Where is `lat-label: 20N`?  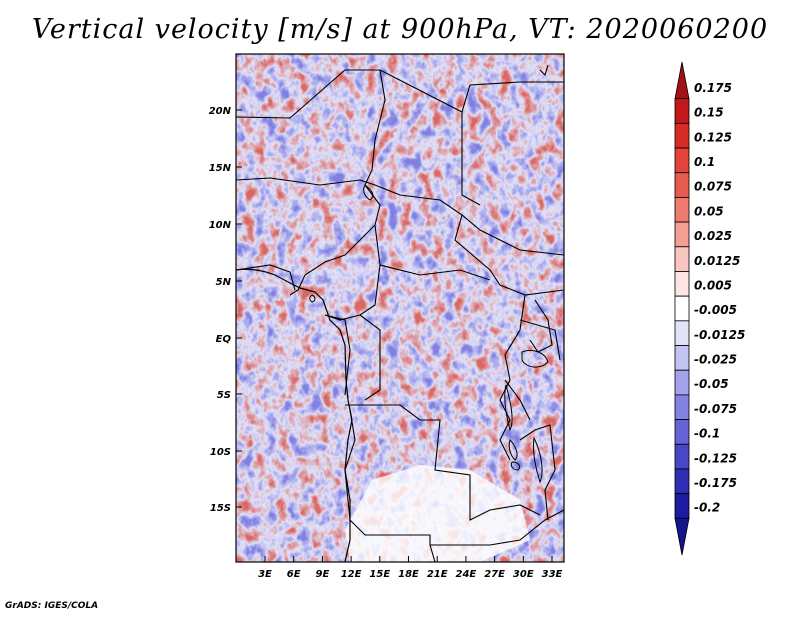
lat-label: 20N is located at coordinates (220, 111).